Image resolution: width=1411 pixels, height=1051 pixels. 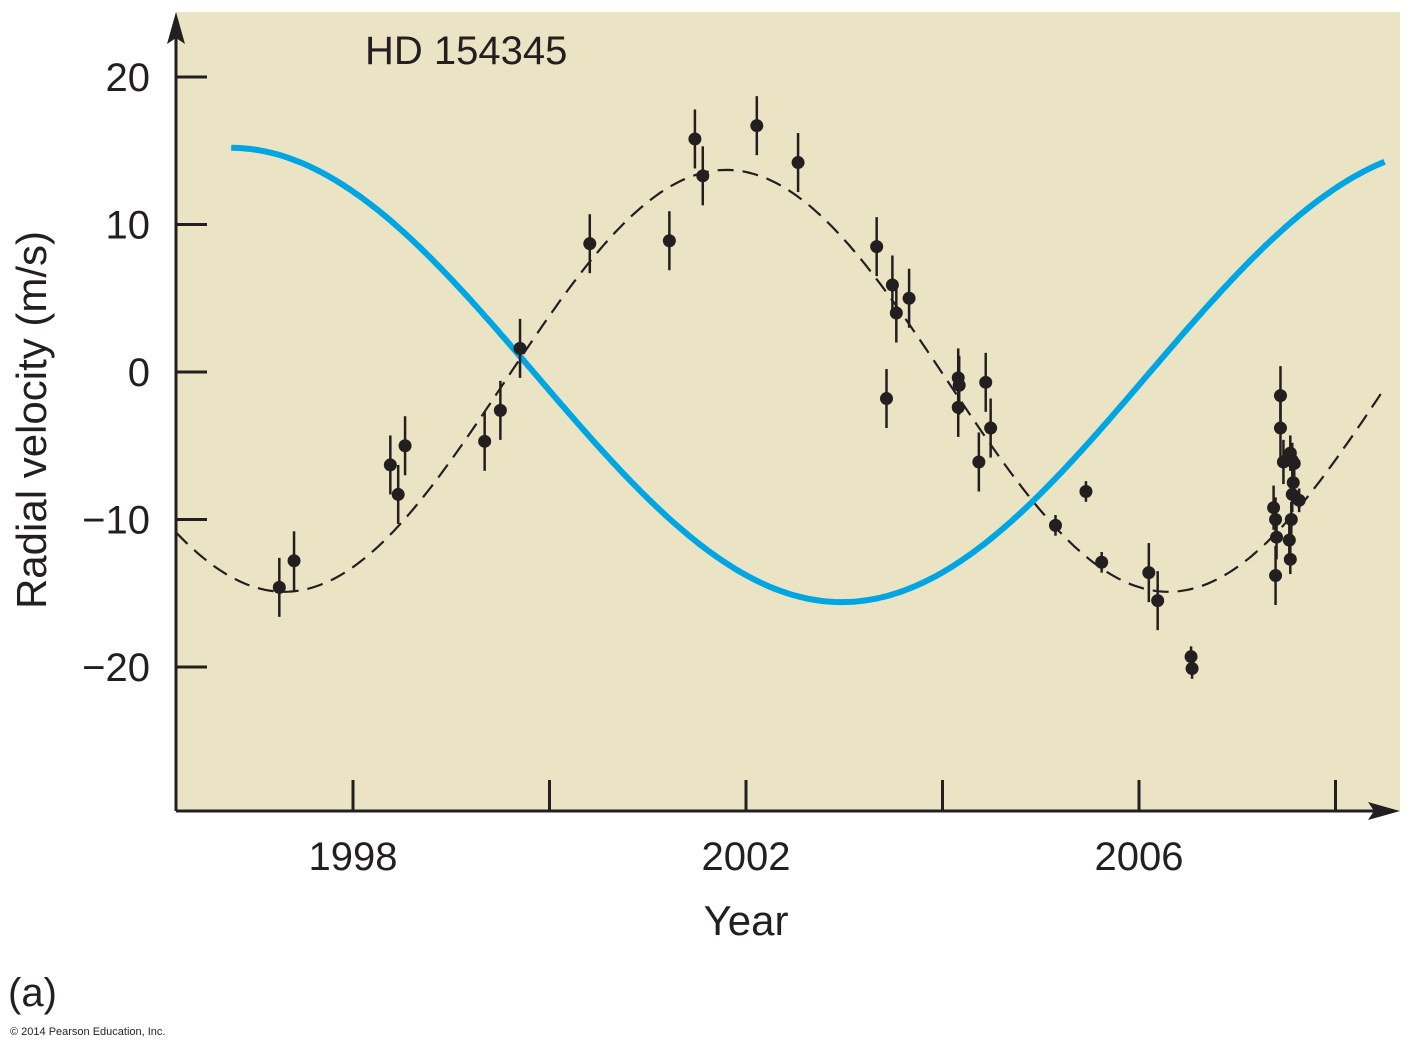 What do you see at coordinates (31, 420) in the screenshot?
I see `y-axis-label: Radial velocity (m/s)` at bounding box center [31, 420].